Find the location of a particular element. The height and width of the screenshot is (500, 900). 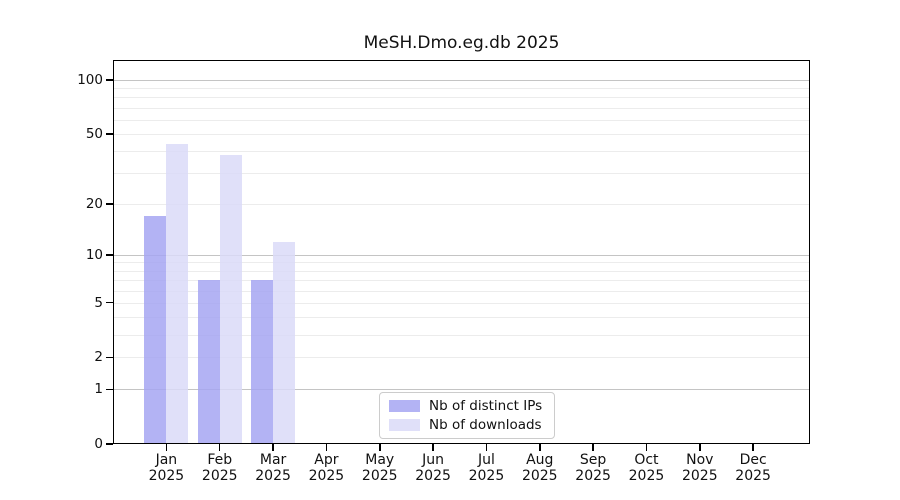

x-tick-label: Jul 2025 is located at coordinates (486, 468).